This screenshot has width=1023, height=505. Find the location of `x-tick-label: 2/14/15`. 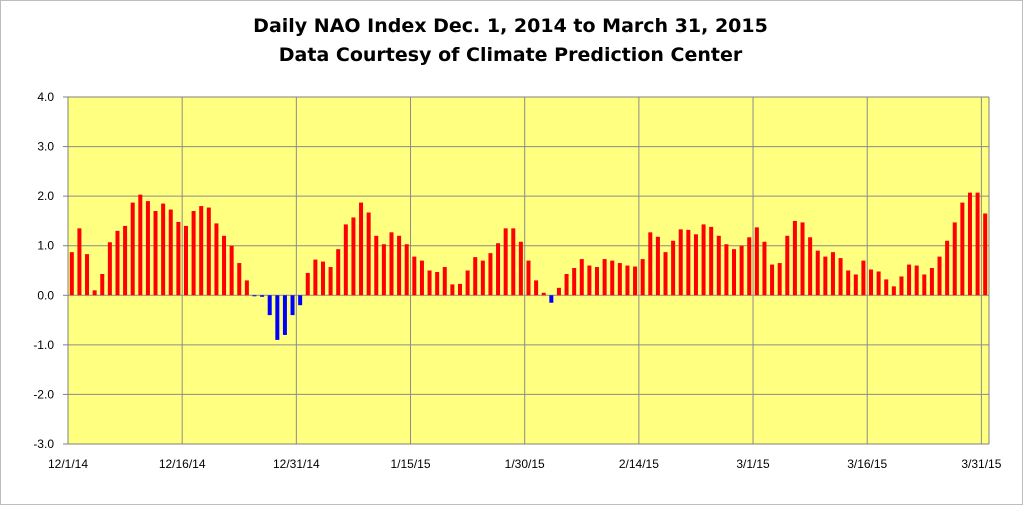

x-tick-label: 2/14/15 is located at coordinates (639, 464).